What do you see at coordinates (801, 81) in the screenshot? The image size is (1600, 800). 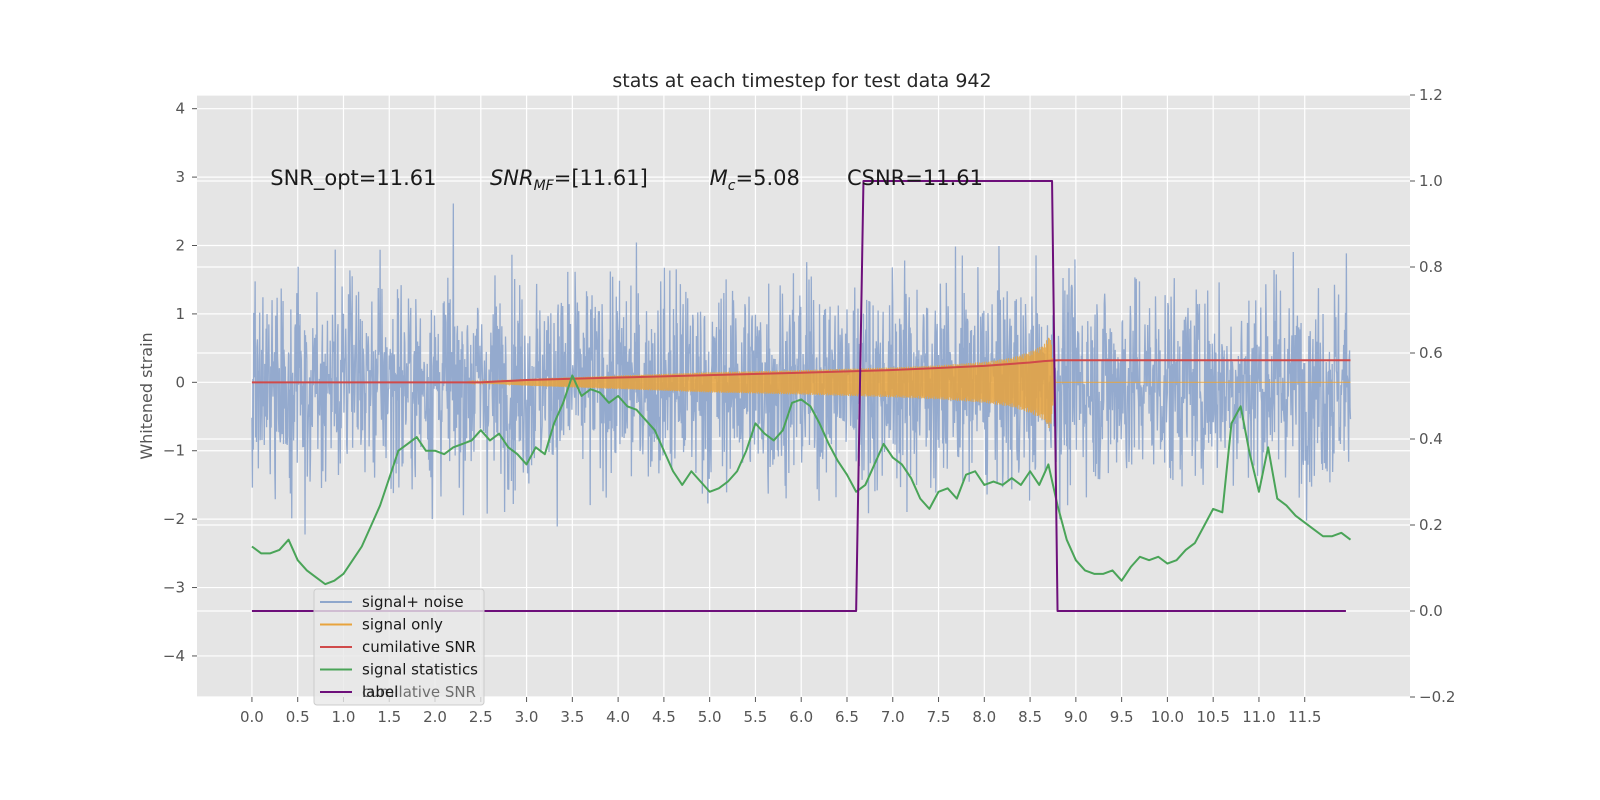 I see `chart-title: stats at each timestep for test data 942` at bounding box center [801, 81].